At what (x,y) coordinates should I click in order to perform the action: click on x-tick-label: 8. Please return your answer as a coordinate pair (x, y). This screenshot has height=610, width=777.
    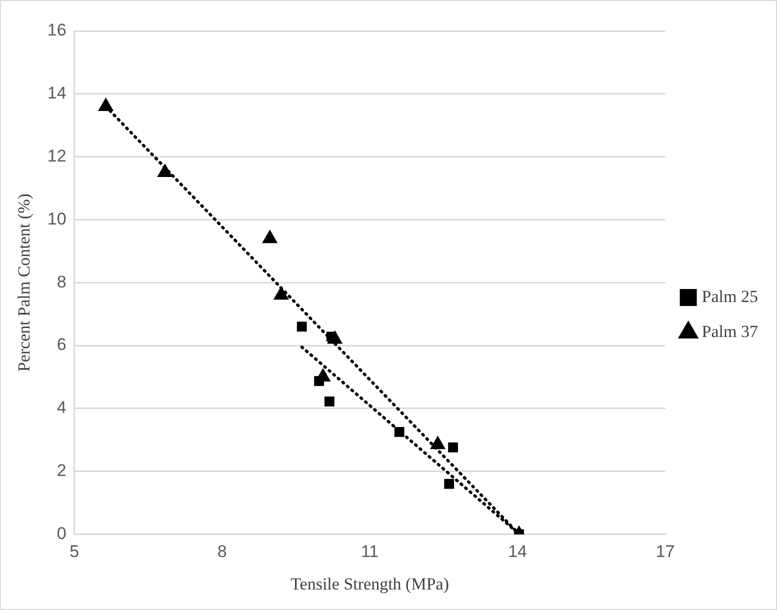
    Looking at the image, I should click on (222, 552).